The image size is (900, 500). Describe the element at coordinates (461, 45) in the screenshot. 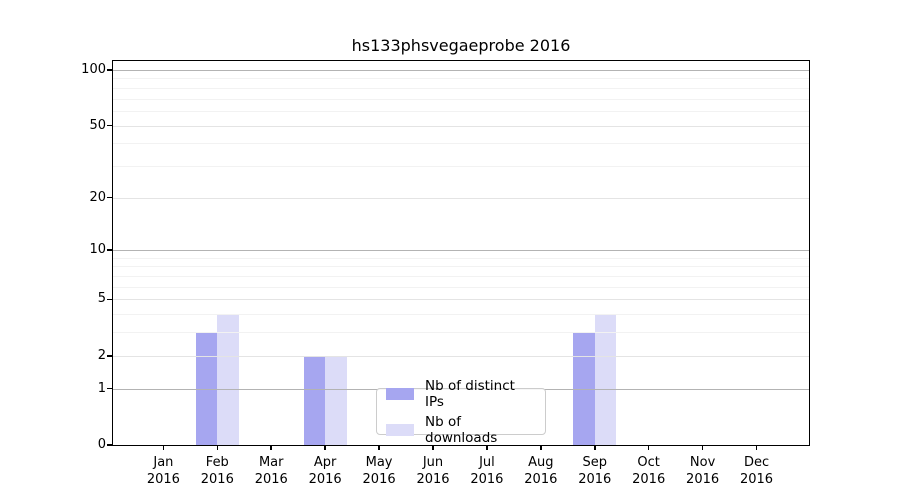

I see `chart-title: hs133phsvegaeprobe 2016` at that location.